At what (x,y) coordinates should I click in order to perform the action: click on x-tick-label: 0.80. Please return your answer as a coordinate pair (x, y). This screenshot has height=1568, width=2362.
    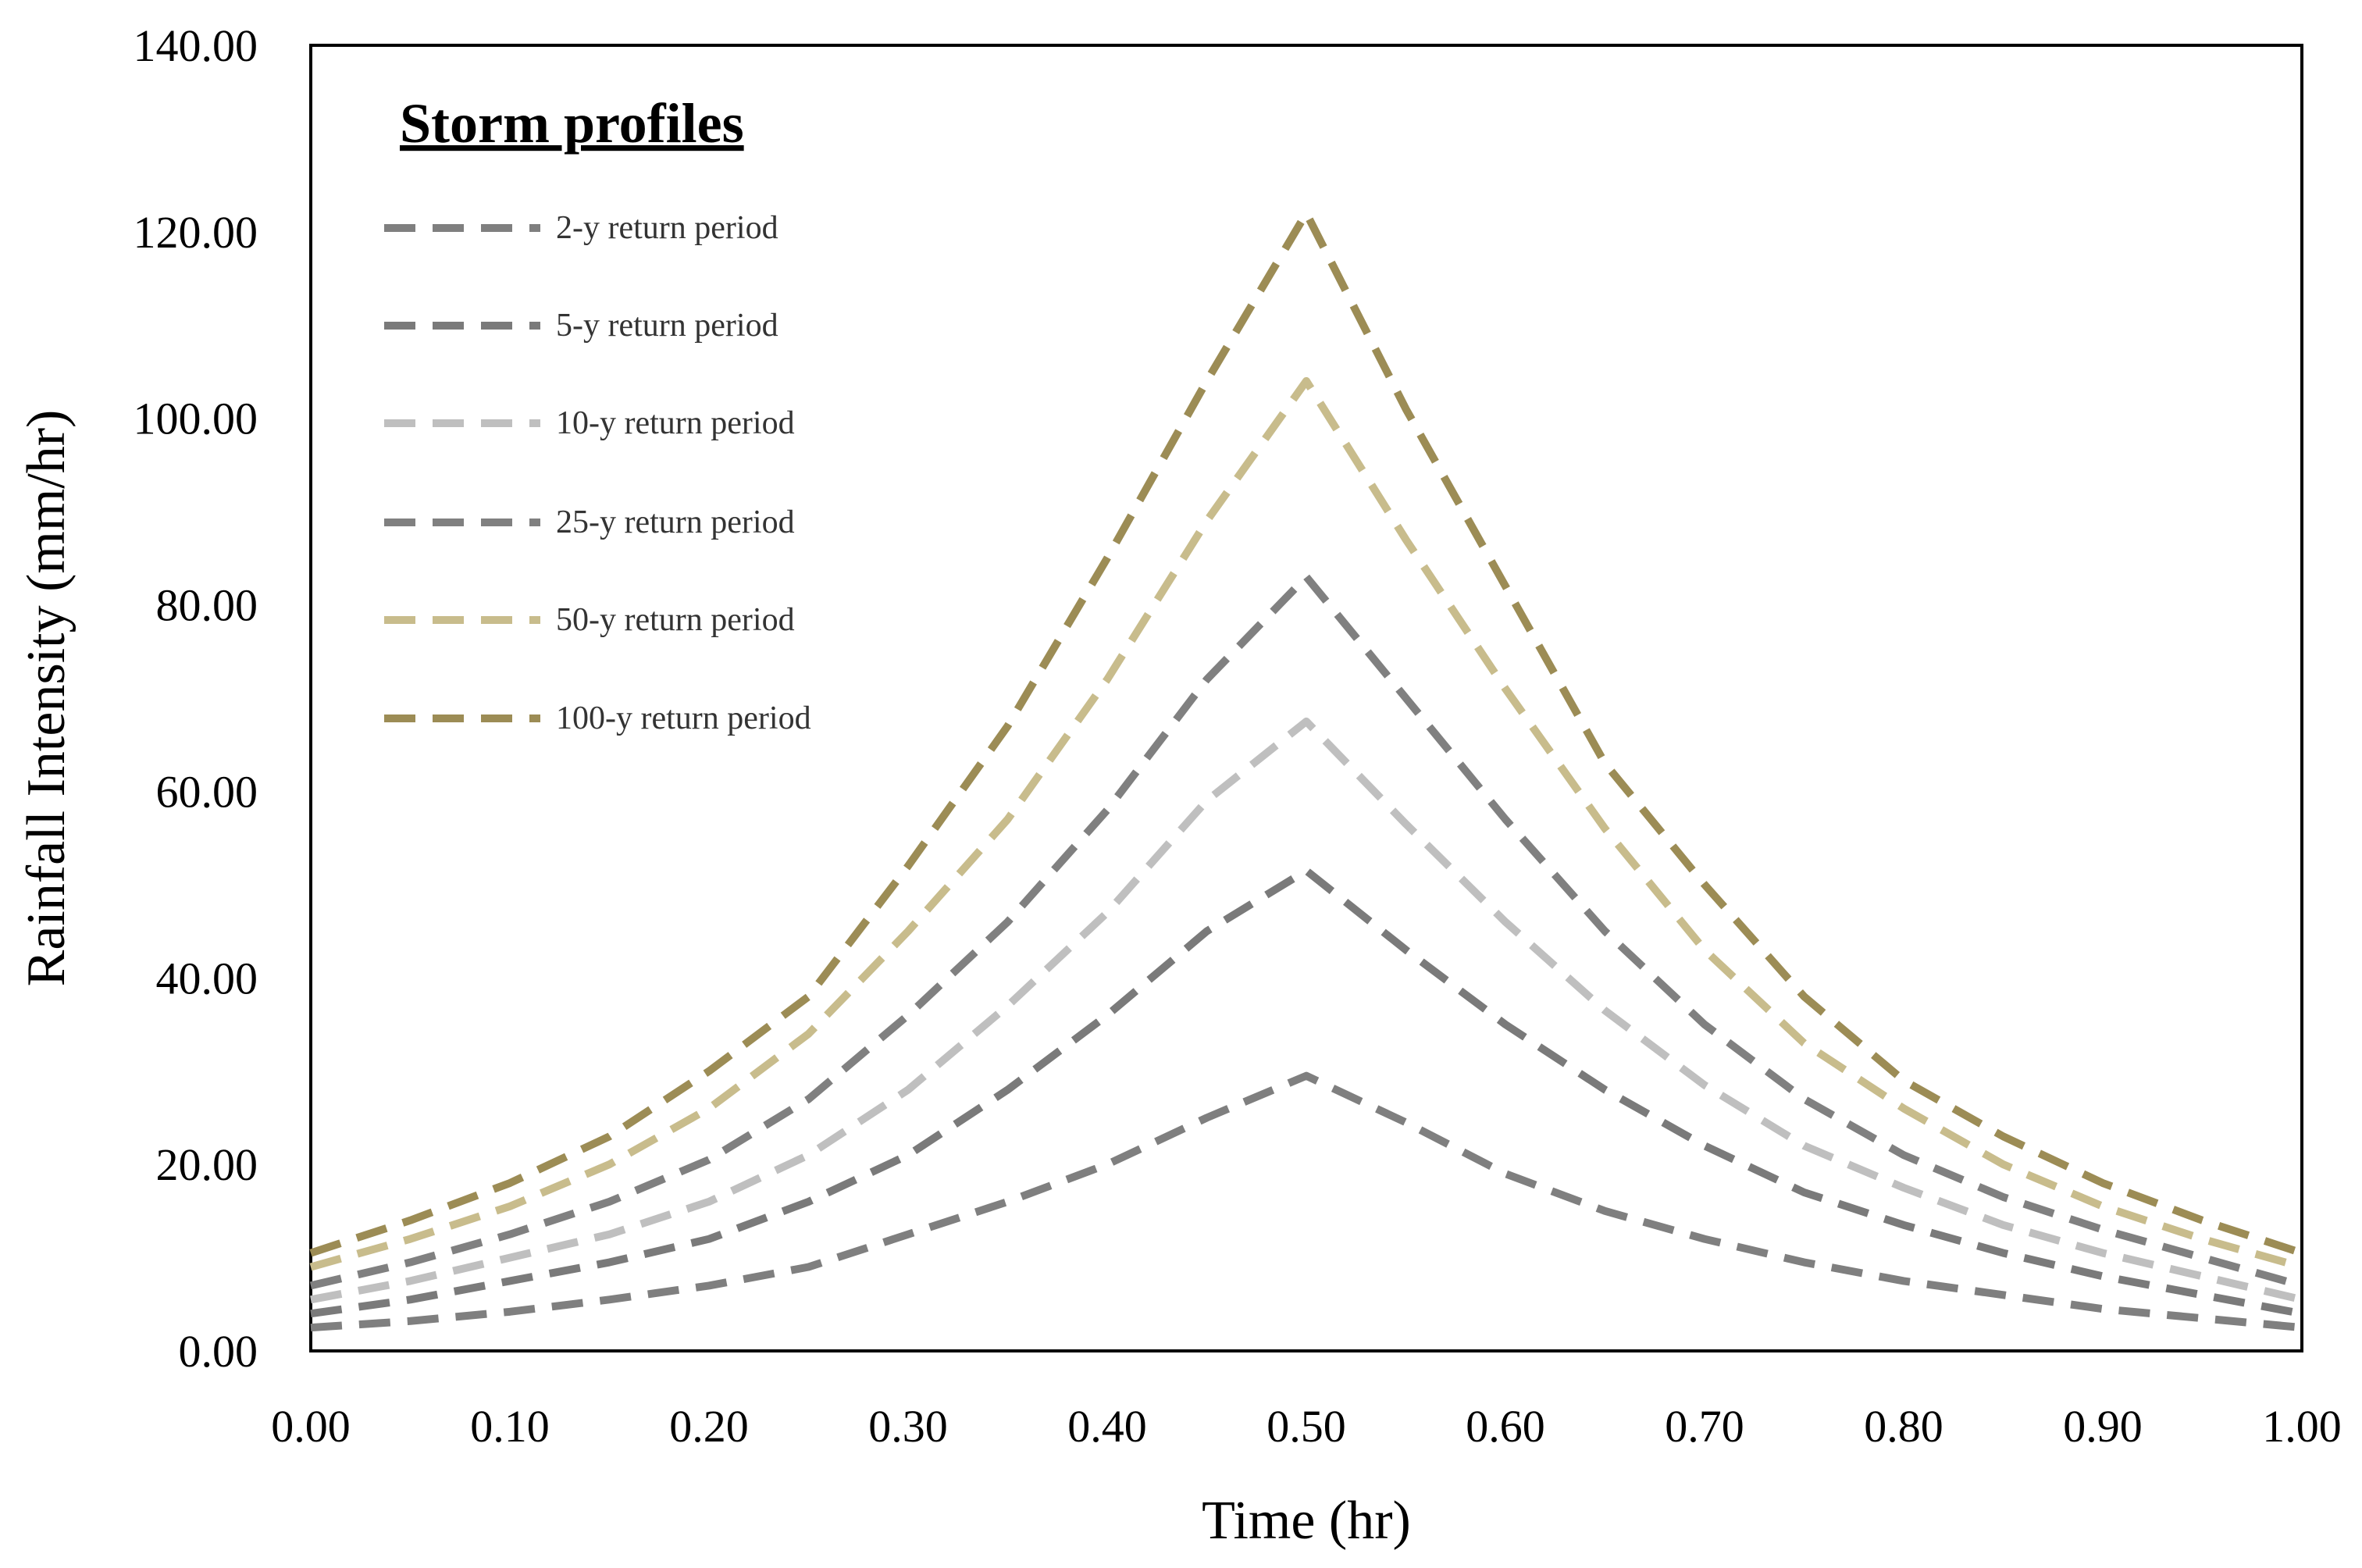
    Looking at the image, I should click on (1903, 1426).